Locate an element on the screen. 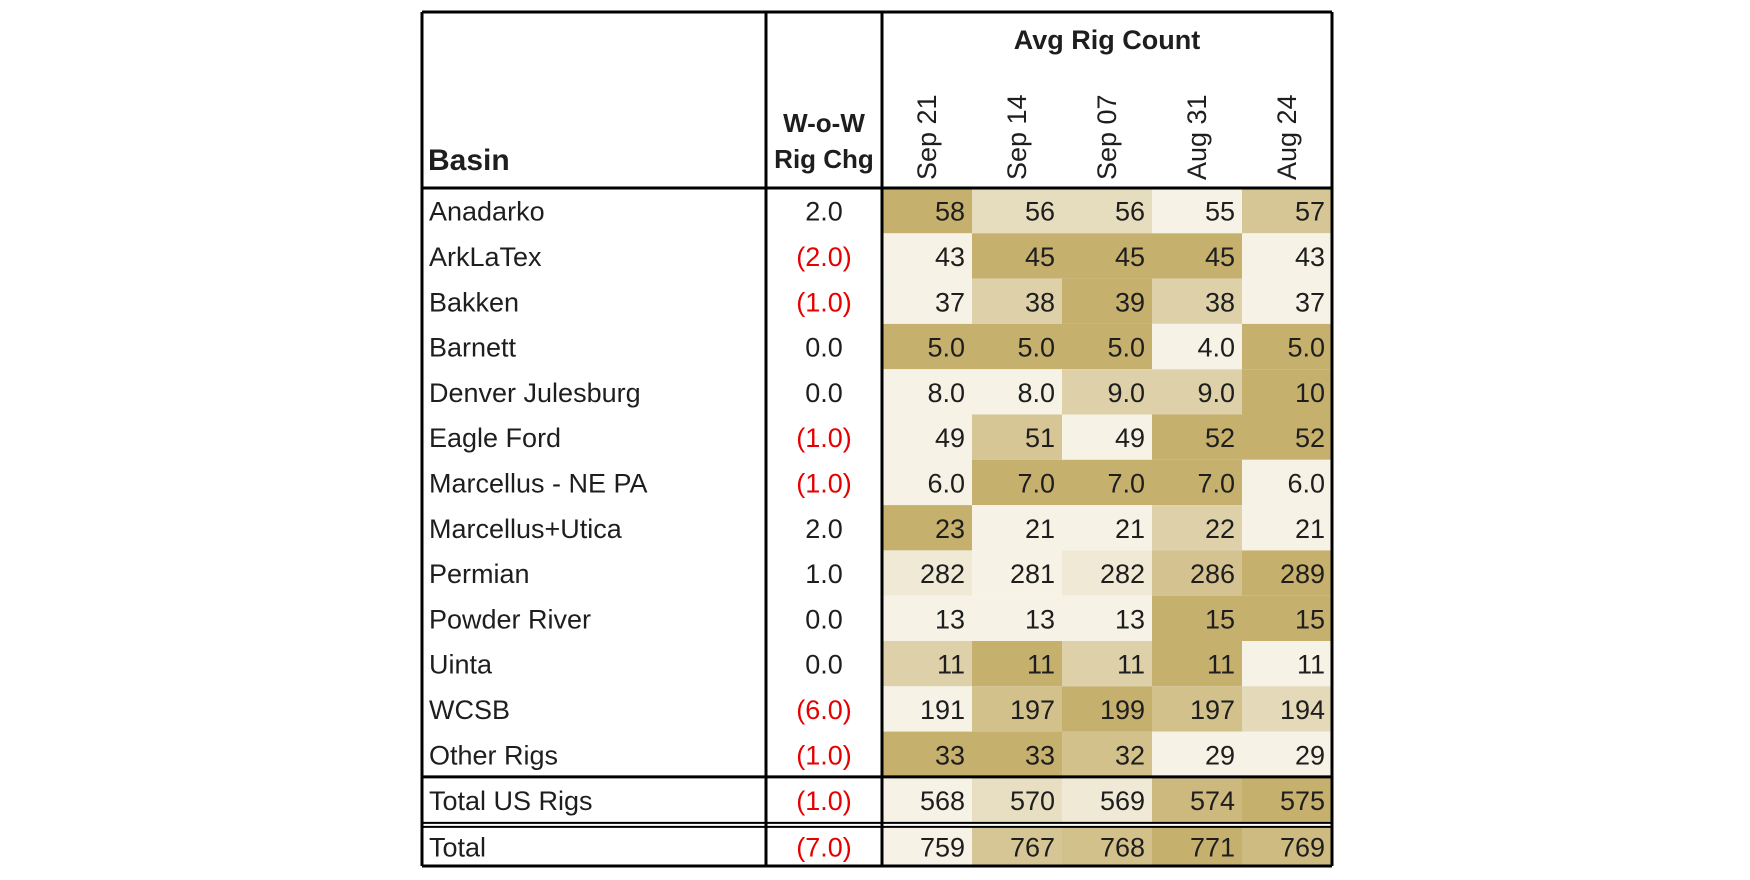 This screenshot has width=1750, height=880. subtotal-row-basin-label: Total US Rigs is located at coordinates (511, 801).